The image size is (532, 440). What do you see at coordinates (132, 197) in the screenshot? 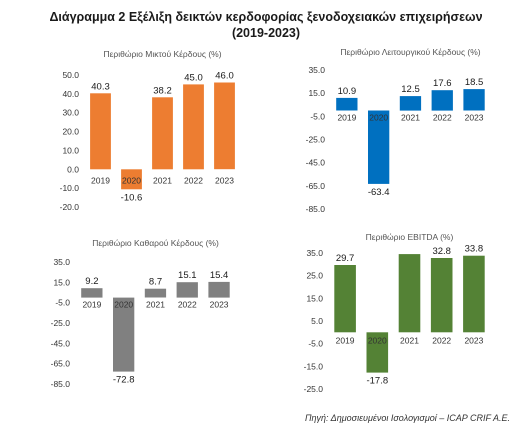
I see `data-label: -10.6` at bounding box center [132, 197].